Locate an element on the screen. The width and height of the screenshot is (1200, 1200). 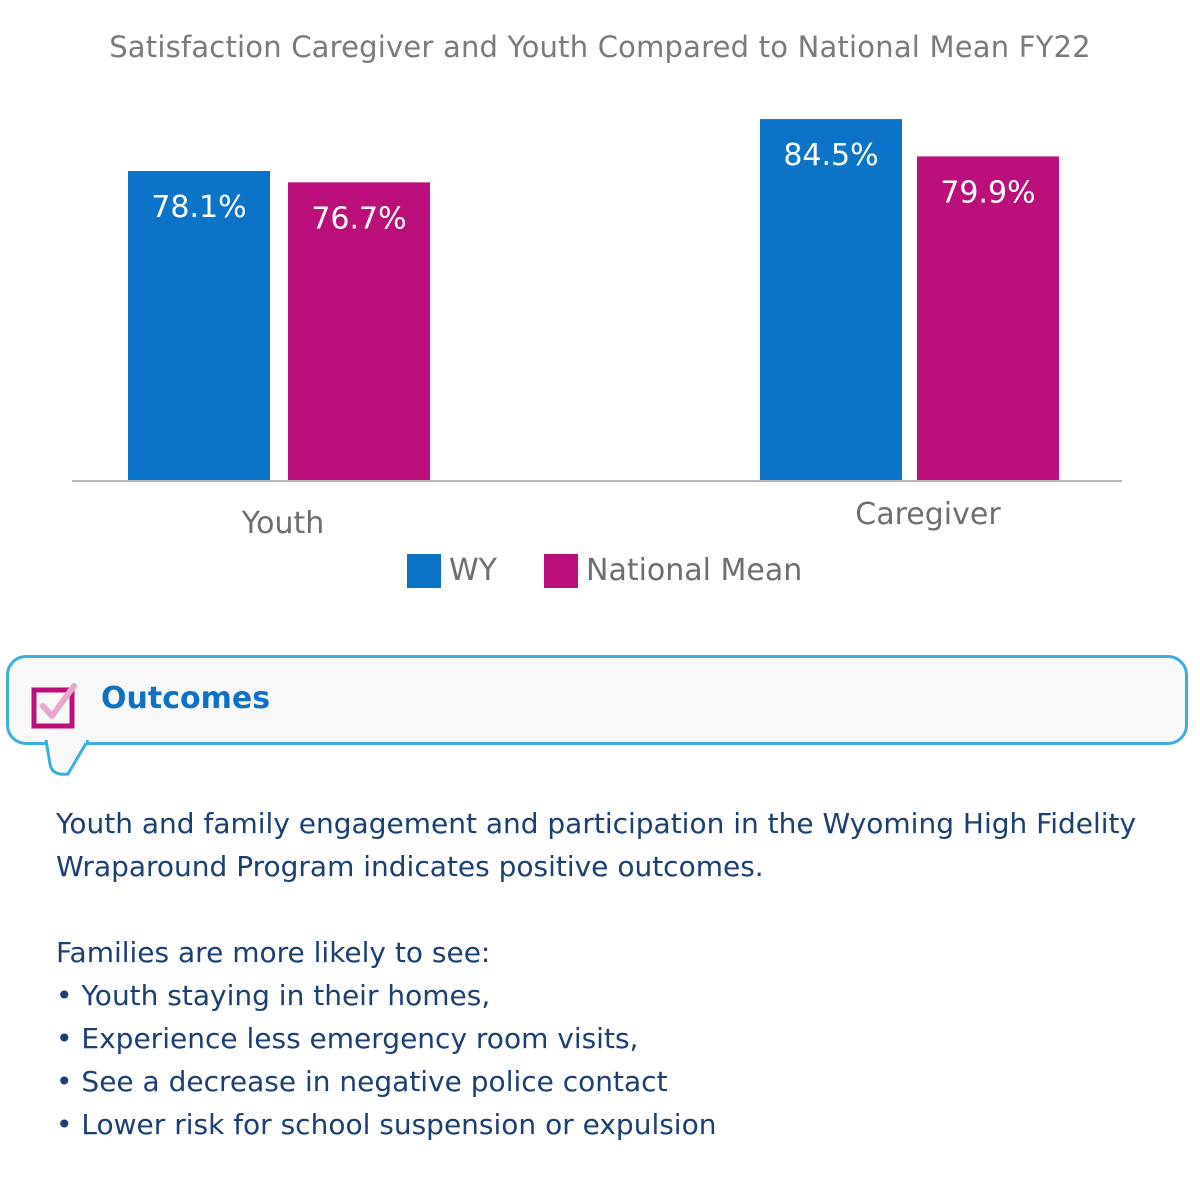
list-item: Youth staying in their homes, is located at coordinates (606, 995).